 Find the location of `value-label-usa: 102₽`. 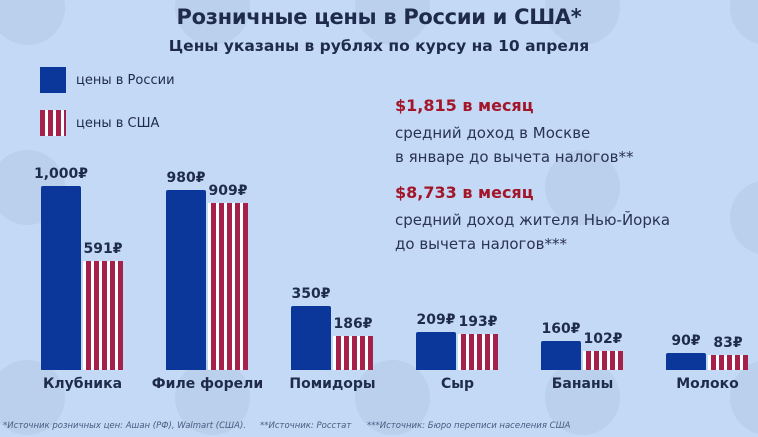

value-label-usa: 102₽ is located at coordinates (603, 339).